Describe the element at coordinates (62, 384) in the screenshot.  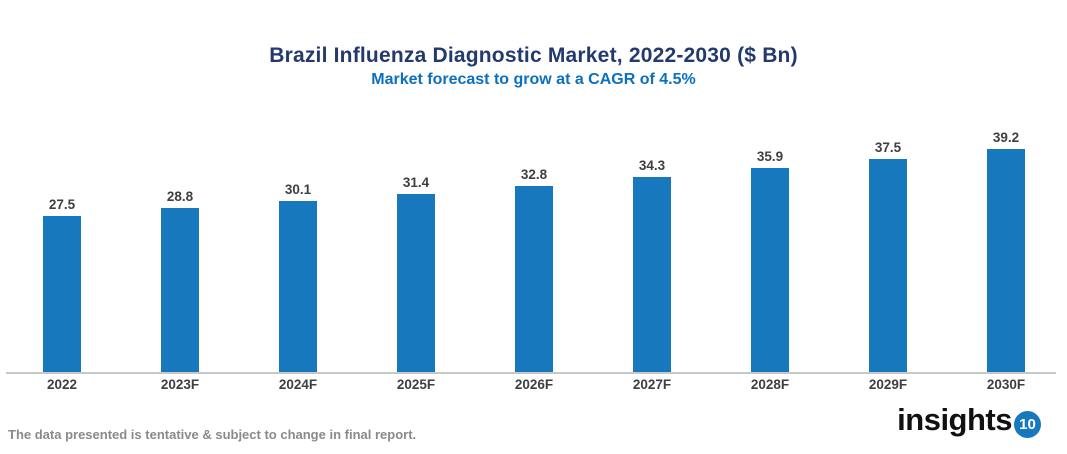
I see `bar-category-label: 2022` at that location.